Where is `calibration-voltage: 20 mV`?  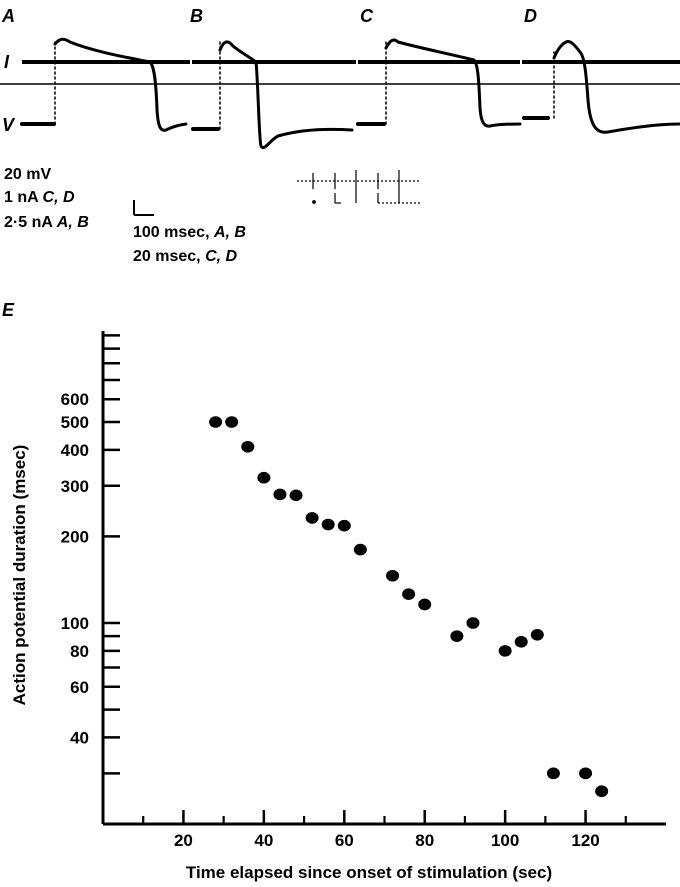
calibration-voltage: 20 mV is located at coordinates (27, 174).